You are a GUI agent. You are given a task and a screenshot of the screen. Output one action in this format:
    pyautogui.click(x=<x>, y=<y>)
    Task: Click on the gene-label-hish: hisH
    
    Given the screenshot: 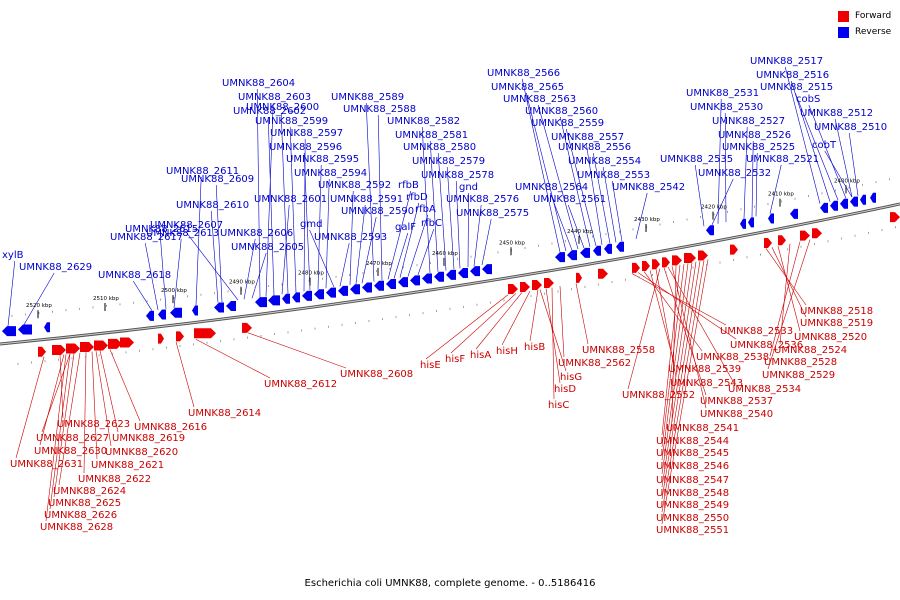 What is the action you would take?
    pyautogui.click(x=507, y=351)
    